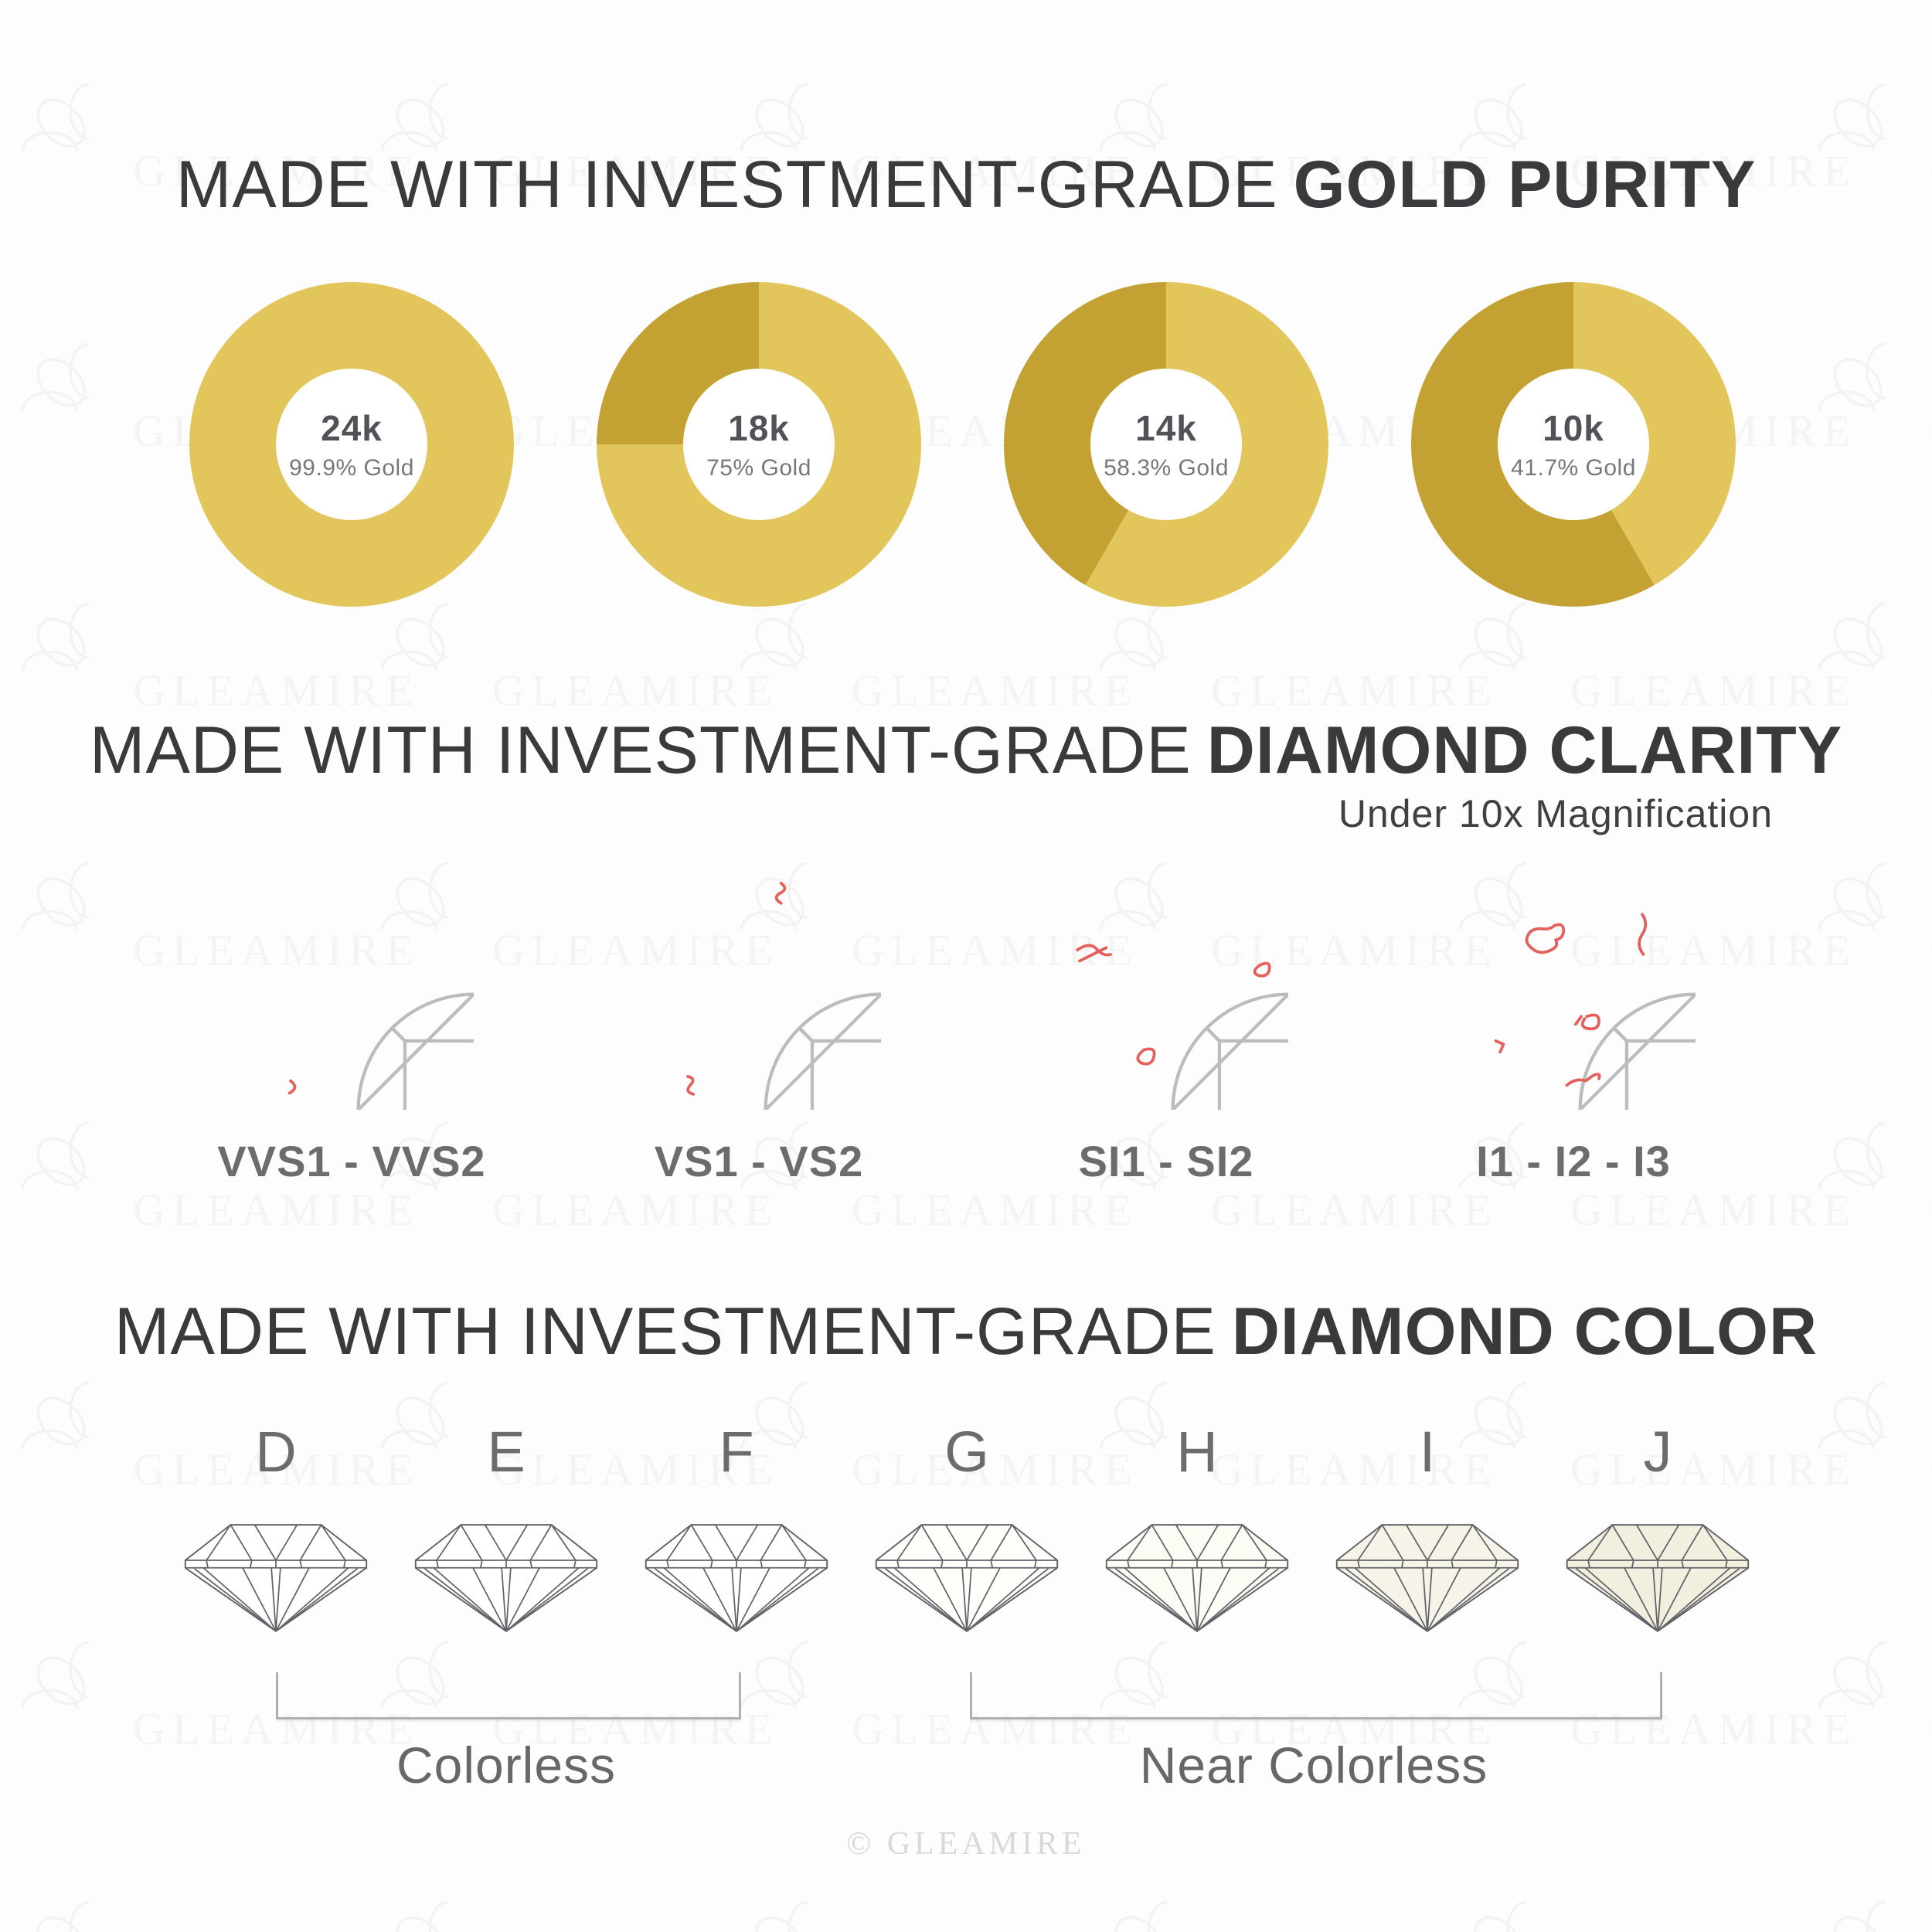 The height and width of the screenshot is (1932, 1932). I want to click on purity-value: 99.9% Gold, so click(351, 468).